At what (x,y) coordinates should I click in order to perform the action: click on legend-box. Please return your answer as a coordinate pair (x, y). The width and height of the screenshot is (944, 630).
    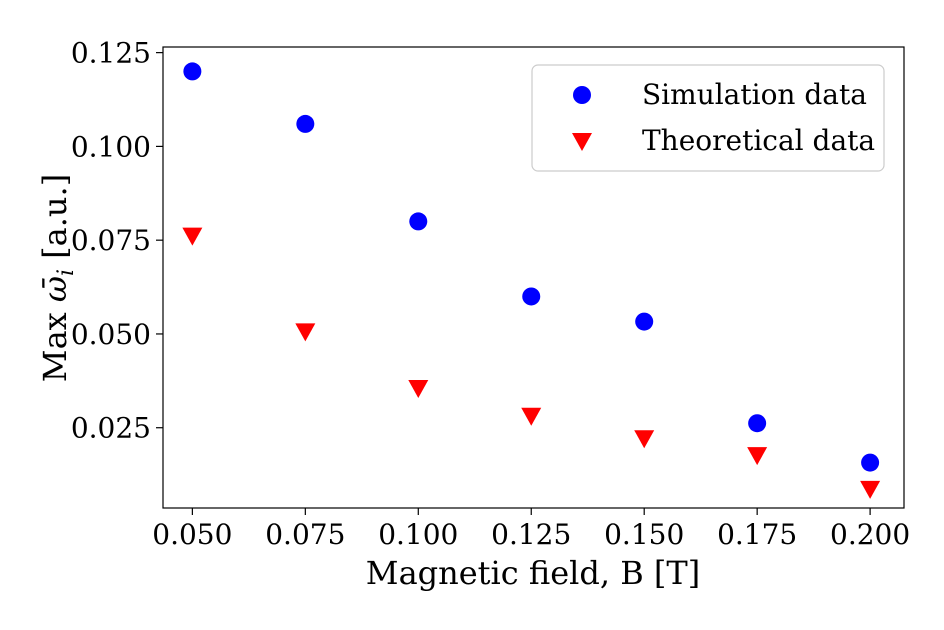
    Looking at the image, I should click on (708, 118).